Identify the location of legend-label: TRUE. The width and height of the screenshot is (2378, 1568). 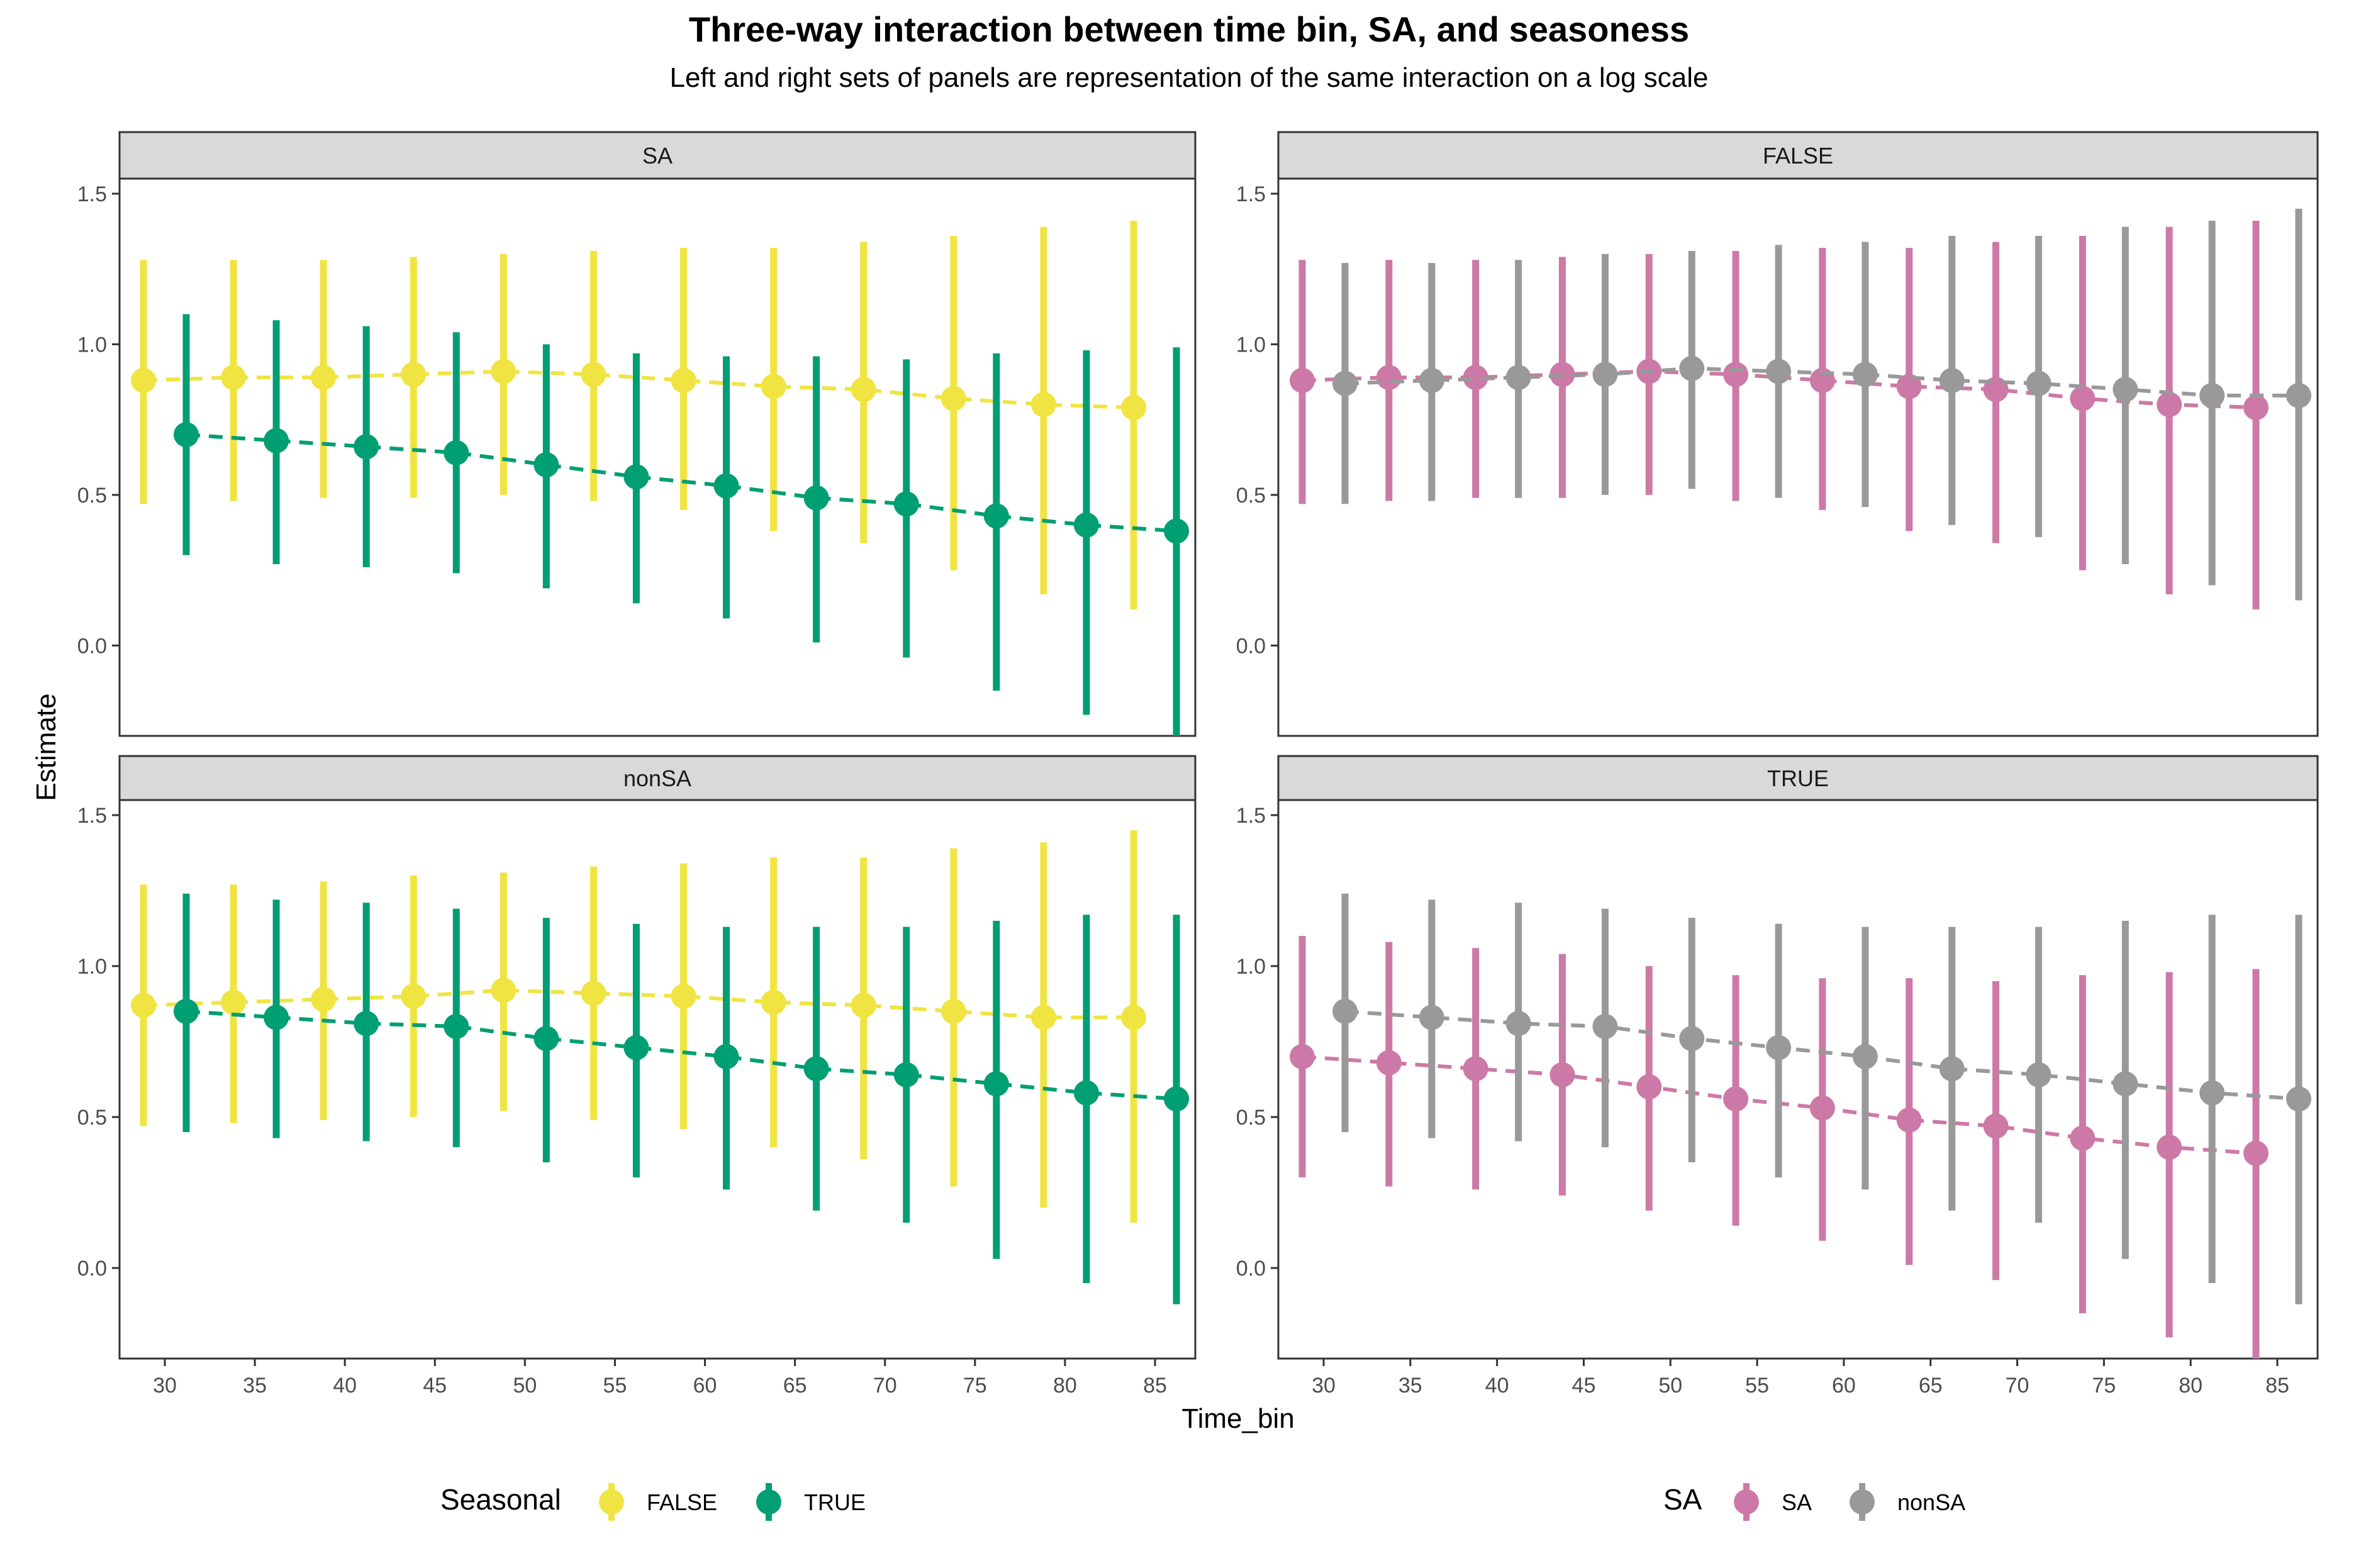
(835, 1502).